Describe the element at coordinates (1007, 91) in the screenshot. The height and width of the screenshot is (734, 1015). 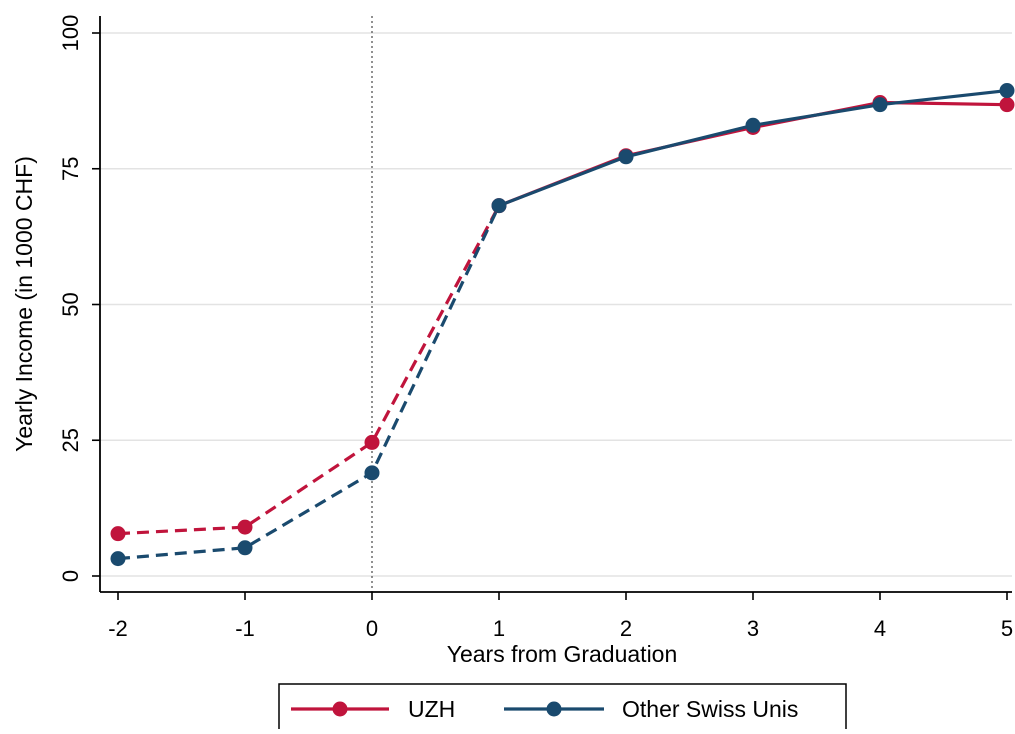
I see `data-point-other-swiss-unis-x5` at that location.